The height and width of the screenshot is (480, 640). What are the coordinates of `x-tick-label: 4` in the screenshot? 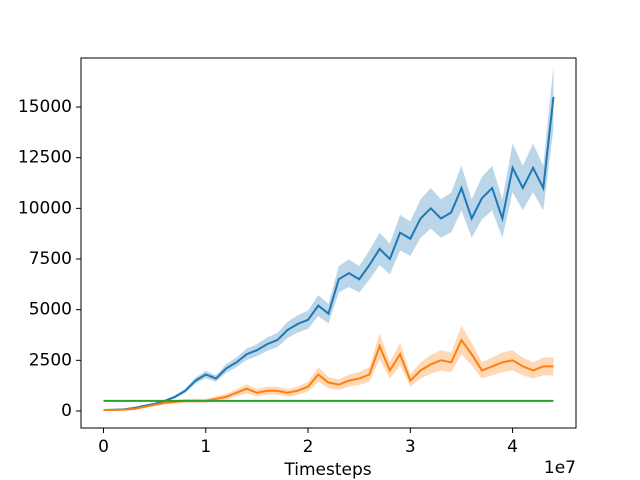 It's located at (512, 447).